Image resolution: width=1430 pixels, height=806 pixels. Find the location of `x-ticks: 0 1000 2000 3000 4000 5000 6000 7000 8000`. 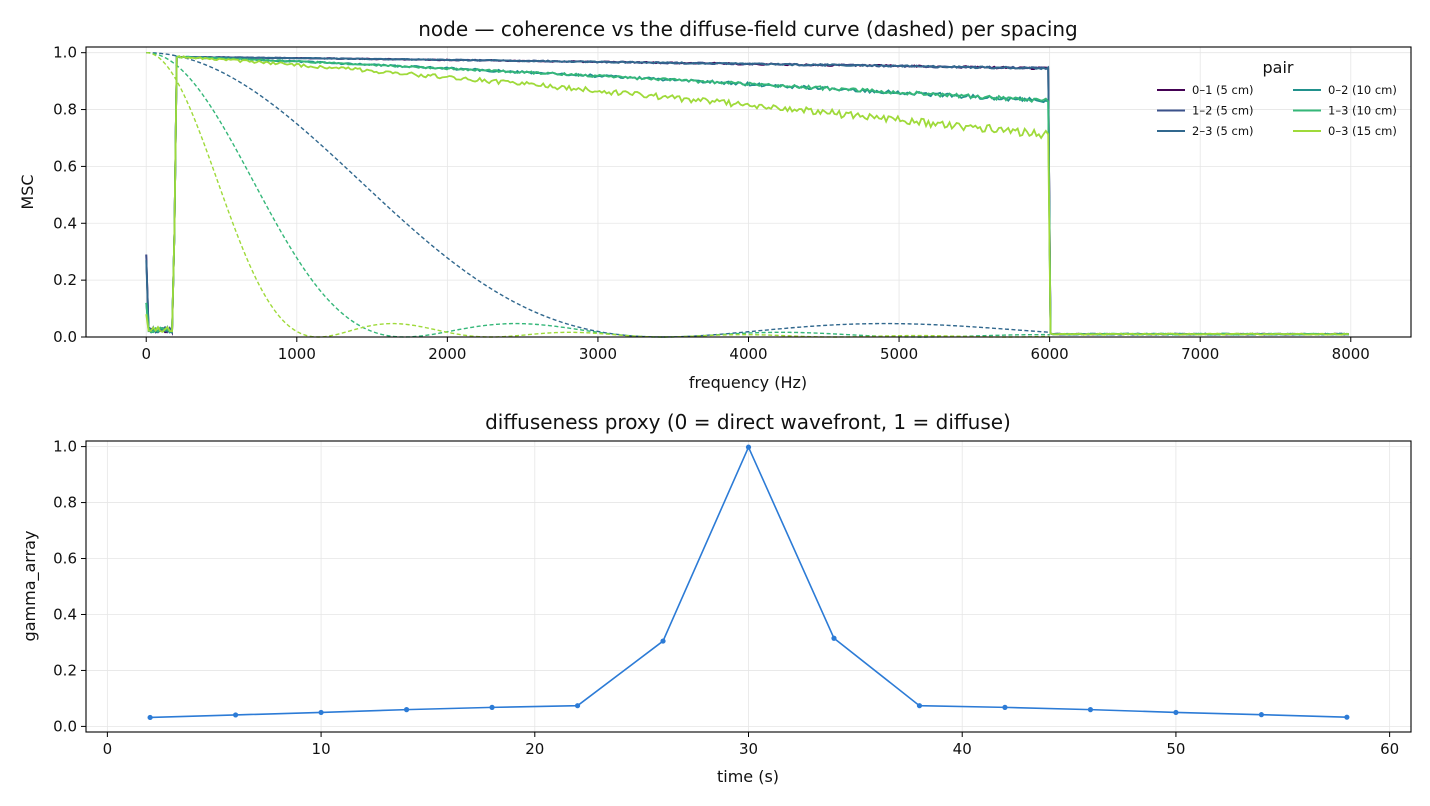

x-ticks: 0 1000 2000 3000 4000 5000 6000 7000 8000 is located at coordinates (755, 350).